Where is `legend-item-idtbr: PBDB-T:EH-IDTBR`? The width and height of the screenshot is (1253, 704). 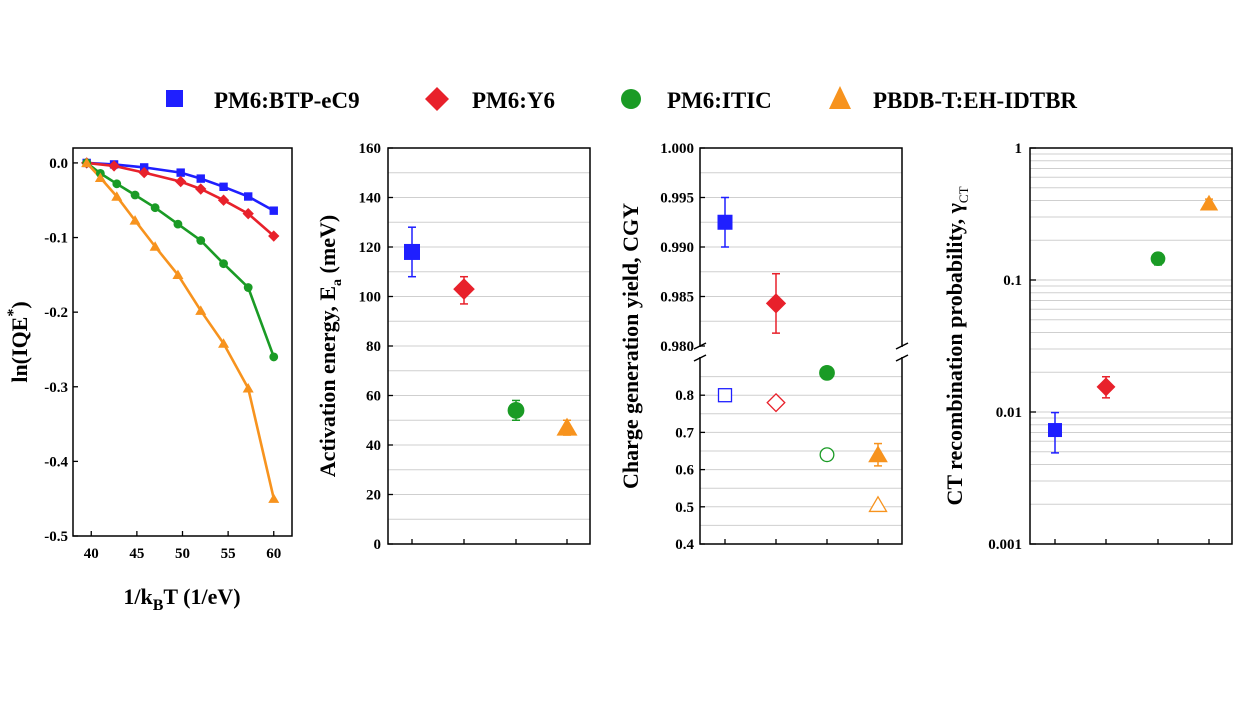
legend-item-idtbr: PBDB-T:EH-IDTBR is located at coordinates (953, 99).